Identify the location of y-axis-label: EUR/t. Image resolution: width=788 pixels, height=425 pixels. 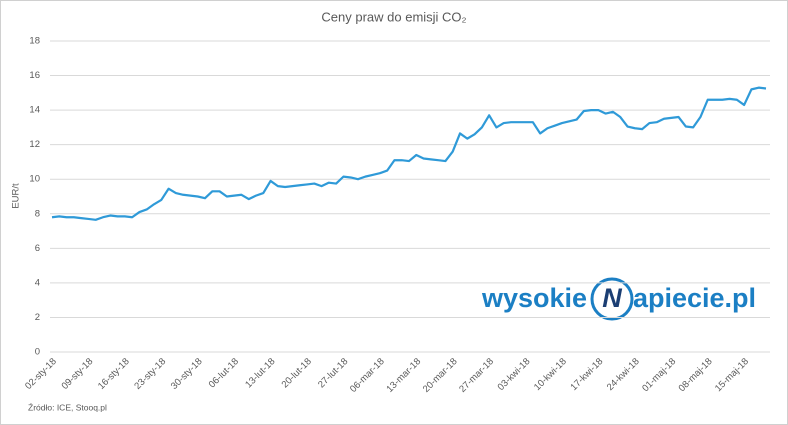
(16, 196).